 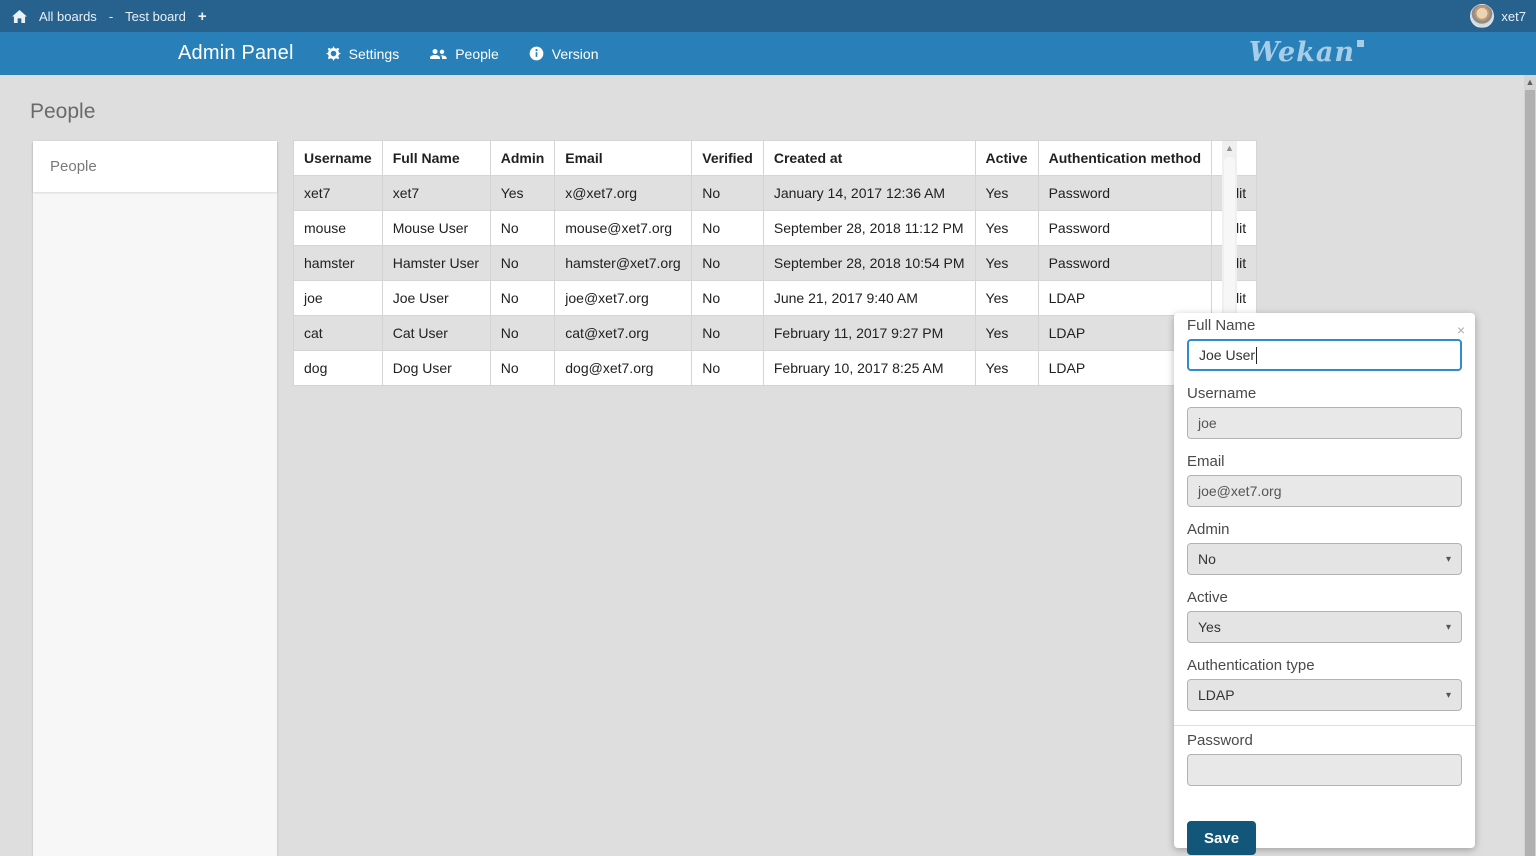 I want to click on admin-nav: Settings People Version, so click(x=462, y=53).